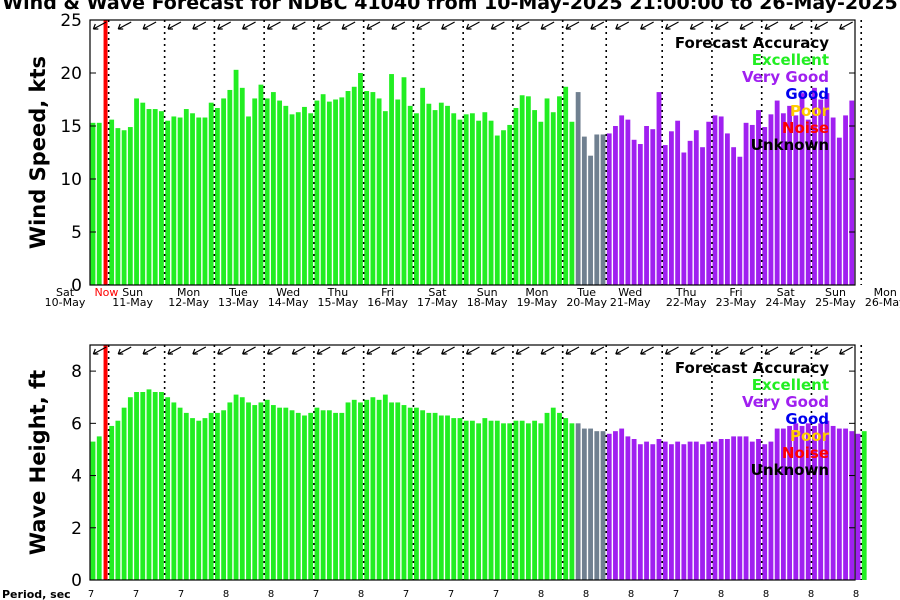  I want to click on legend-item: Noise, so click(805, 453).